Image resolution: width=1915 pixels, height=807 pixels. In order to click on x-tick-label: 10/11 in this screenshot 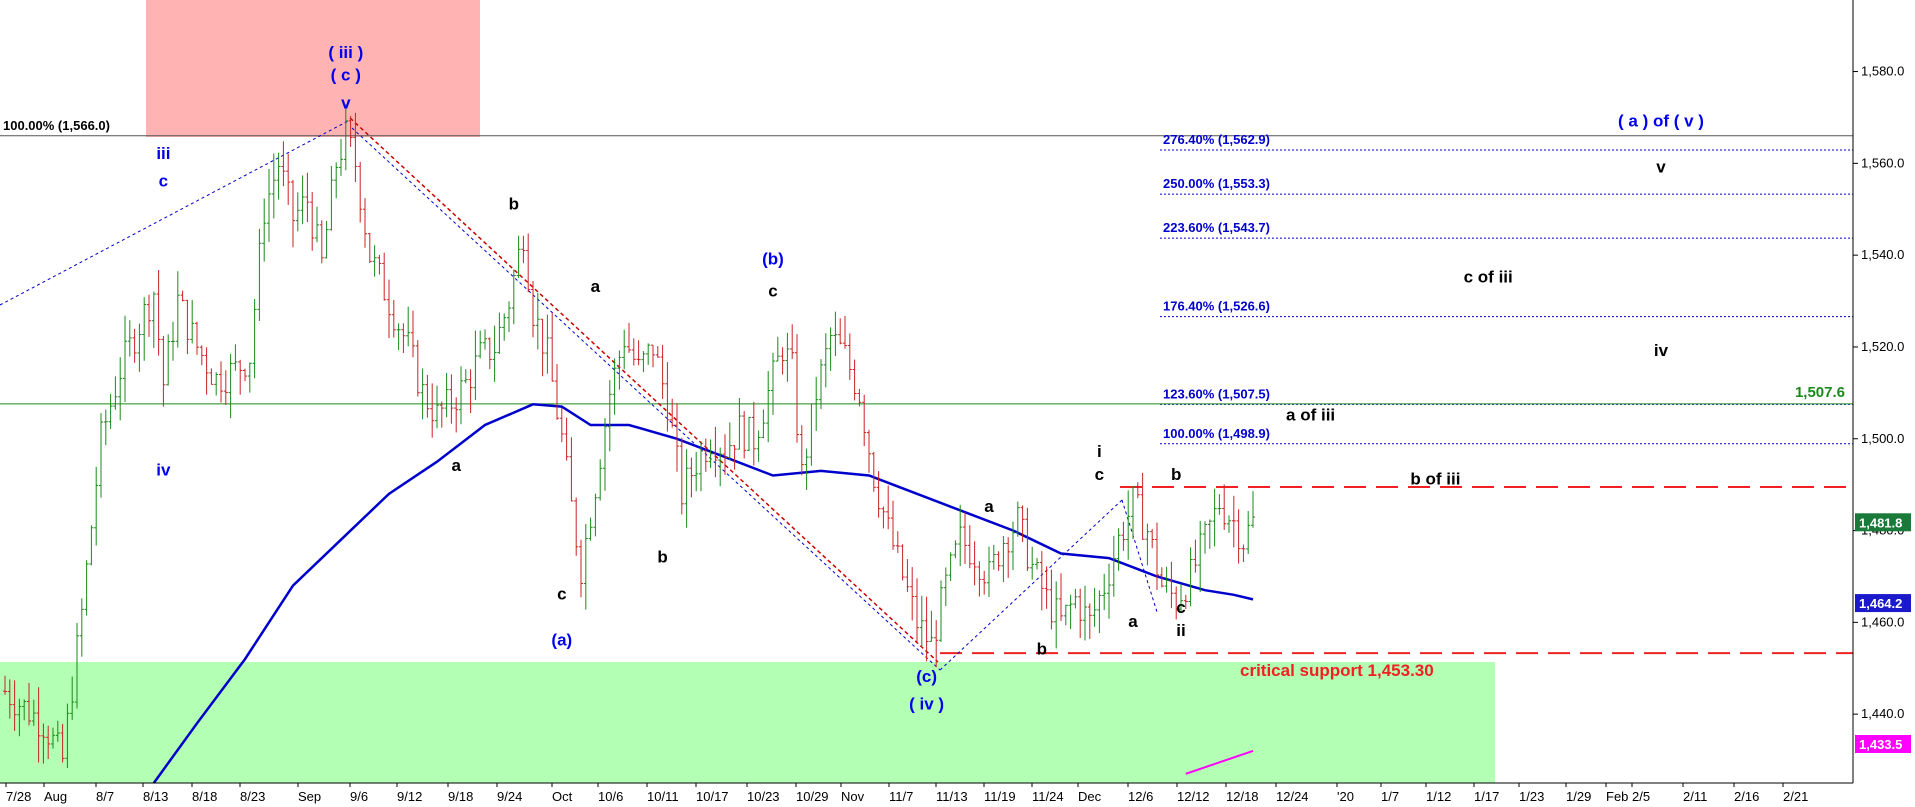, I will do `click(663, 796)`.